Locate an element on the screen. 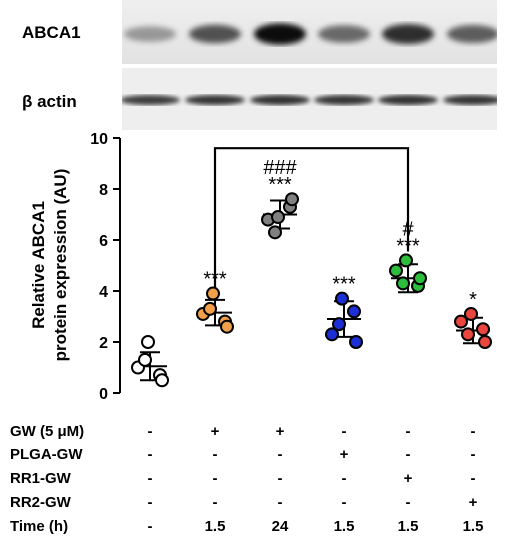 The height and width of the screenshot is (550, 517). y-tick-label: 0 is located at coordinates (103, 394).